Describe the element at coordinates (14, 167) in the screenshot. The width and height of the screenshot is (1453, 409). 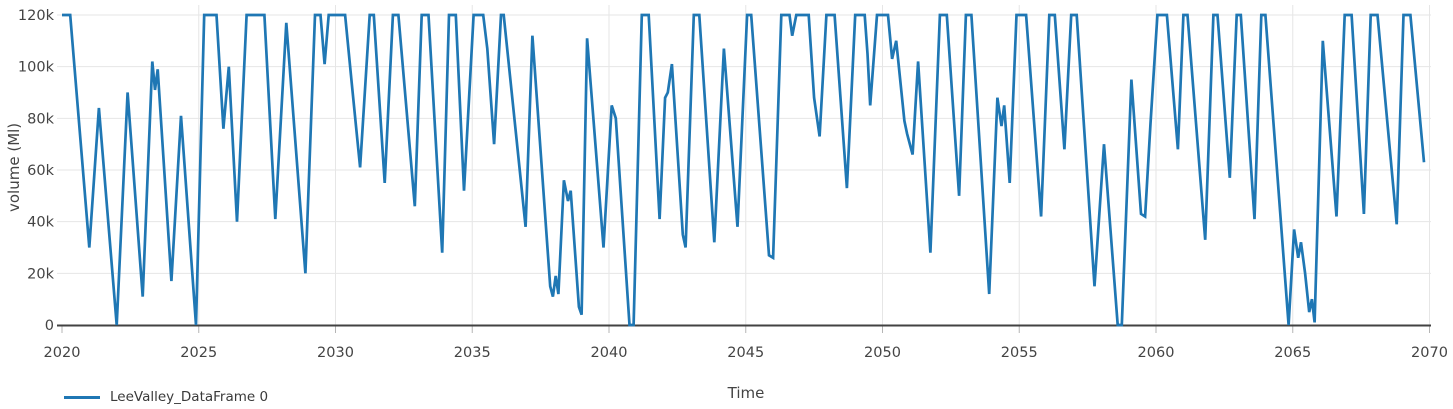
I see `y-axis-title: volume (Ml)` at that location.